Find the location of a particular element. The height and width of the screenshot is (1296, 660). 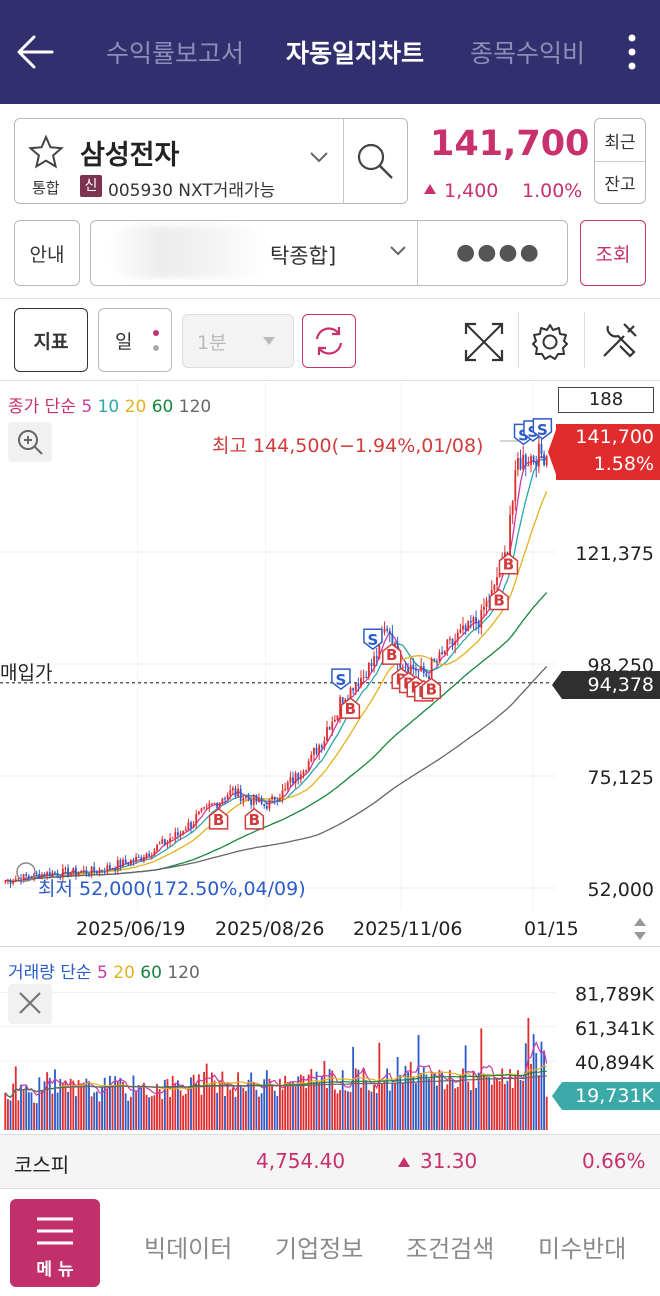

recent-label: 최근 is located at coordinates (620, 145).